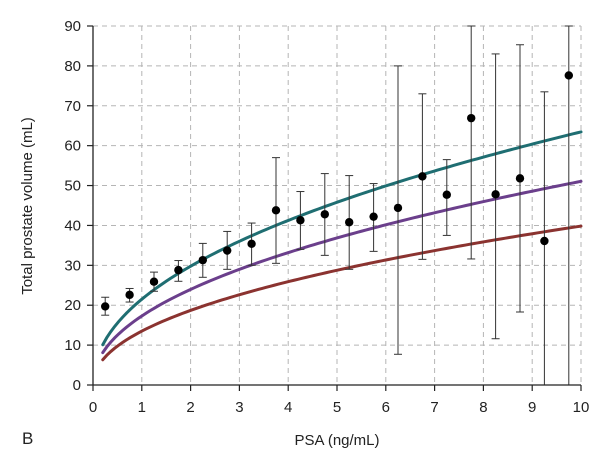  I want to click on x-tick-label: 10, so click(581, 407).